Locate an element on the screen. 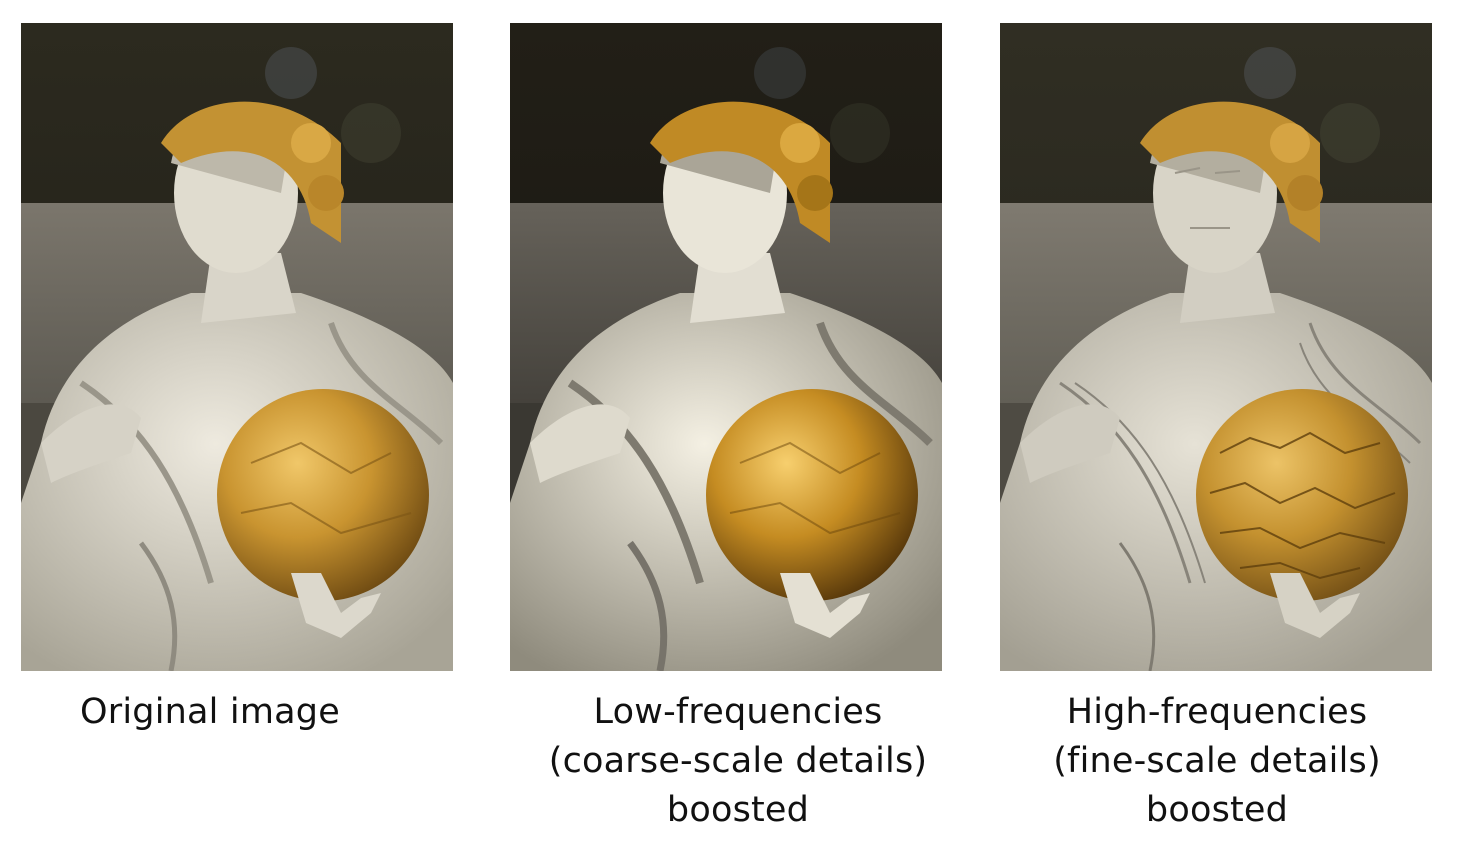 The height and width of the screenshot is (842, 1473). caption-original: Original image is located at coordinates (210, 712).